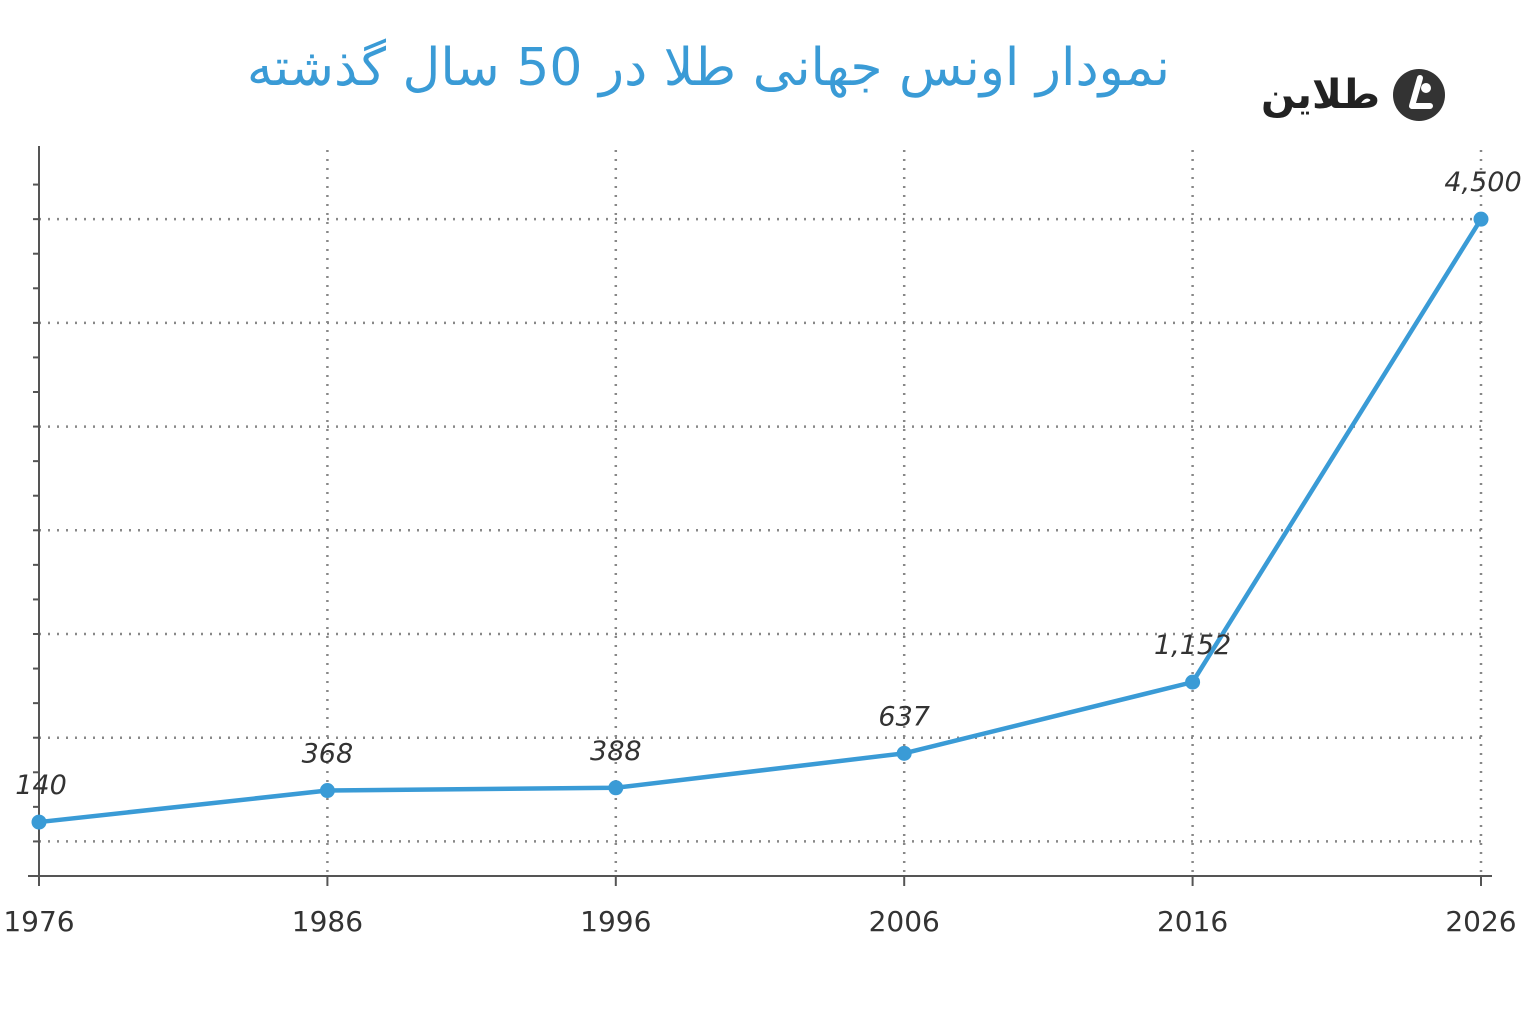 This screenshot has width=1536, height=1024. I want to click on data-label: 368, so click(328, 754).